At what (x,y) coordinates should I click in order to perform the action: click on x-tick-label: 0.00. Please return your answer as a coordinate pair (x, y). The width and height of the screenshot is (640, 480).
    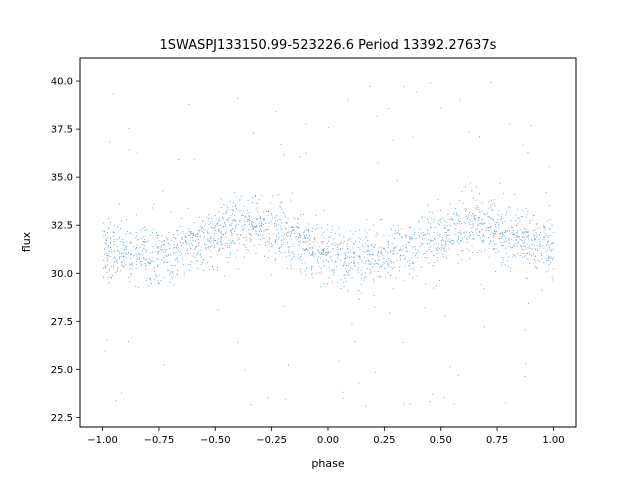
    Looking at the image, I should click on (328, 440).